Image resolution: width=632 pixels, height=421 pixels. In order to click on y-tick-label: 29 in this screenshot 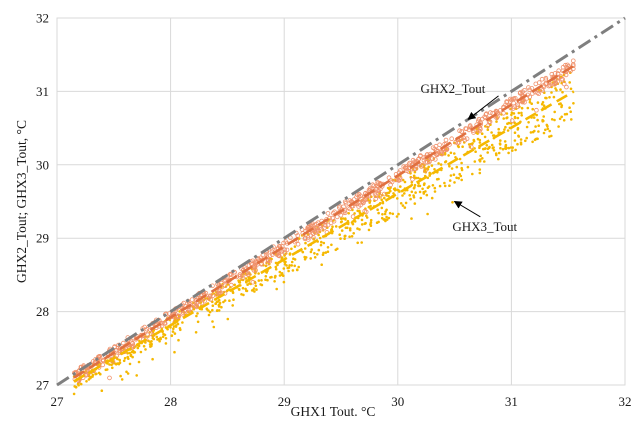, I will do `click(42, 238)`.